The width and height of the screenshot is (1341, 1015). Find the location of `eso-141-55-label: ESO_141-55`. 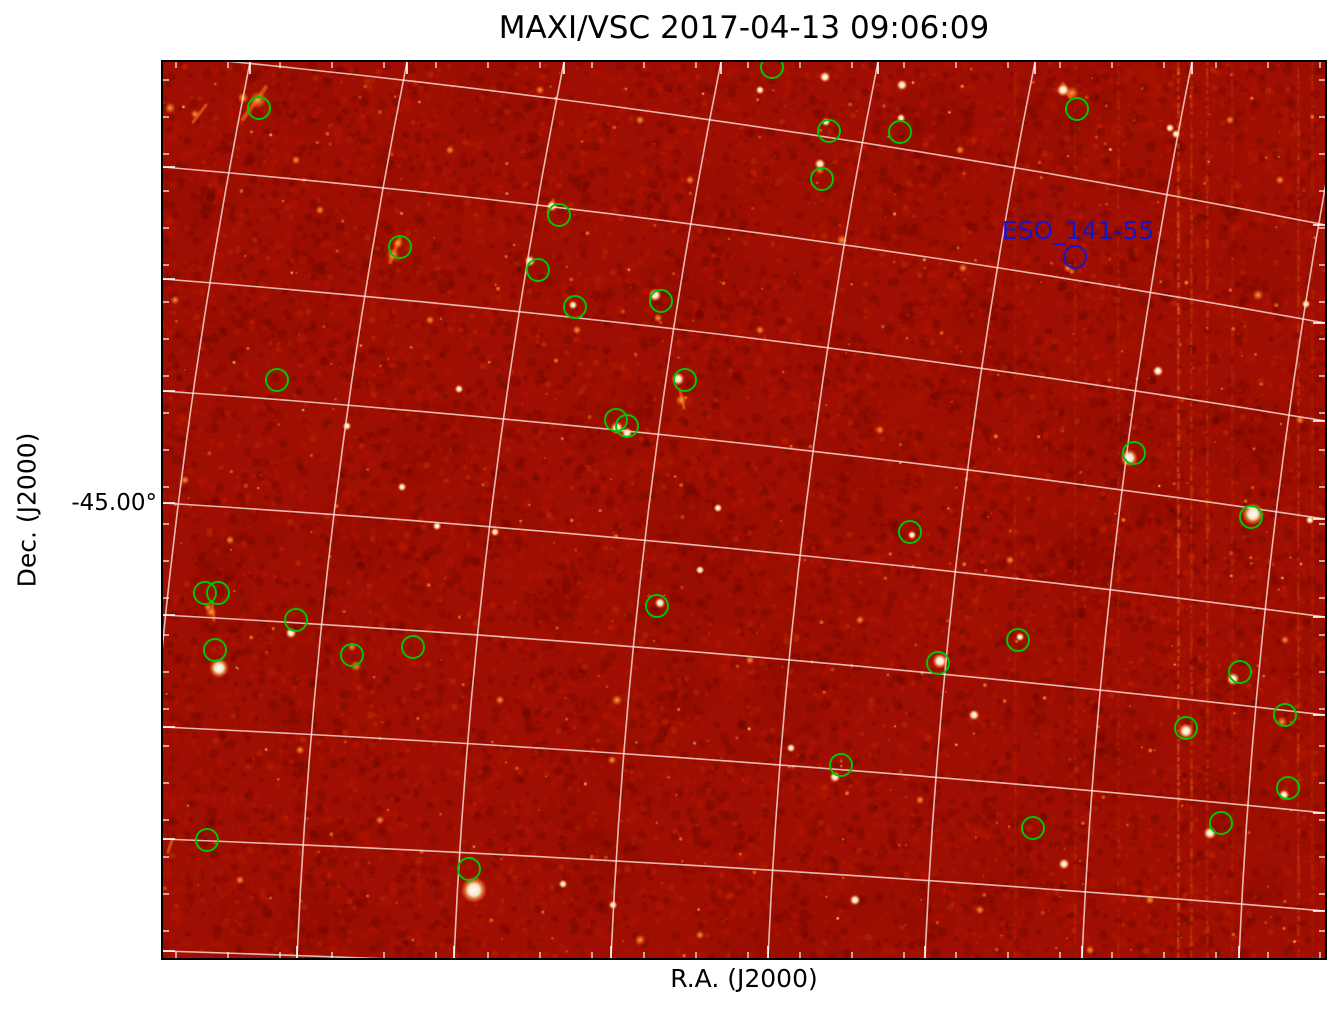

eso-141-55-label: ESO_141-55 is located at coordinates (1078, 230).